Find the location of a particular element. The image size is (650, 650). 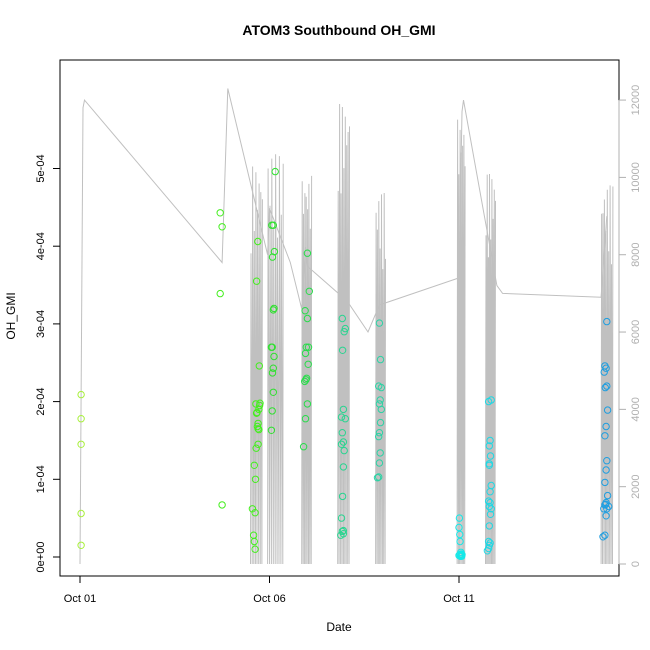

y2-tick-label: 10000 is located at coordinates (636, 177).